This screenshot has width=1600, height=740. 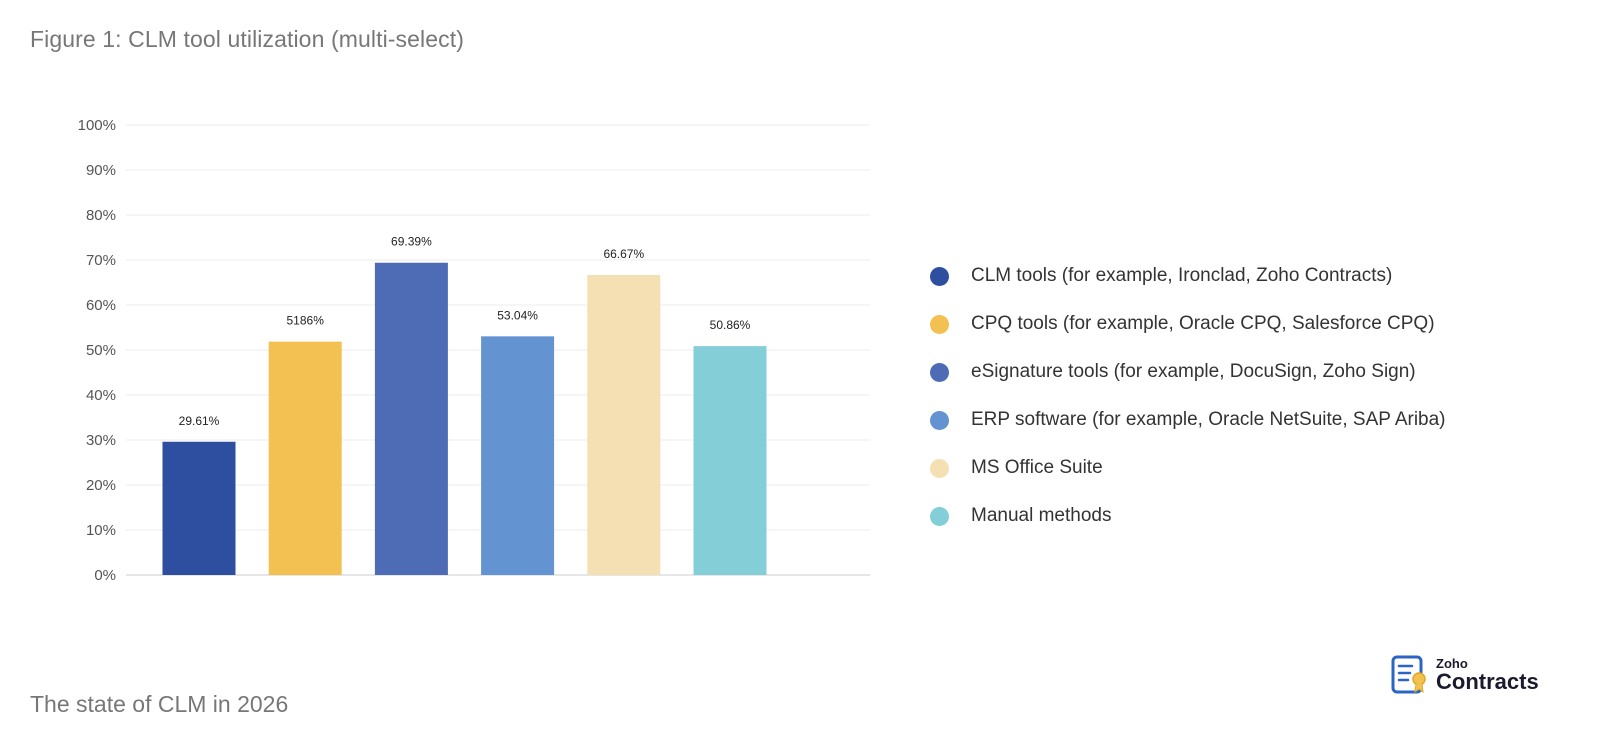 I want to click on data-label: 69.39%, so click(x=411, y=242).